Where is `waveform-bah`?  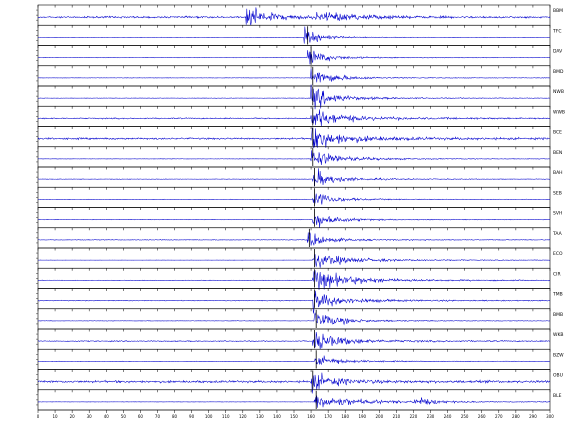
waveform-bah is located at coordinates (294, 177).